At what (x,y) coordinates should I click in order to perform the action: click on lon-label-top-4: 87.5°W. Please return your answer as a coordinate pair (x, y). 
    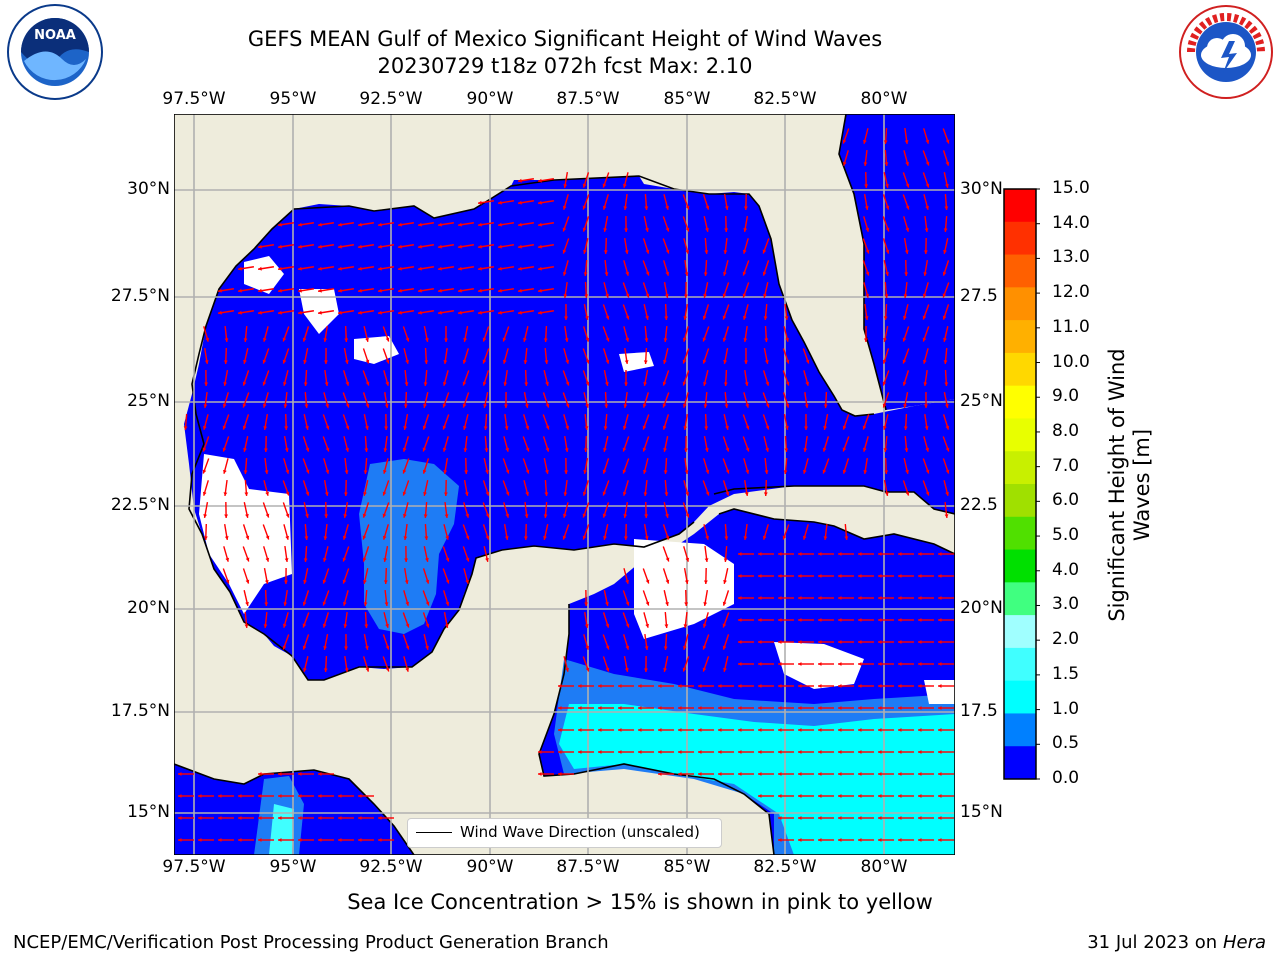
    Looking at the image, I should click on (588, 99).